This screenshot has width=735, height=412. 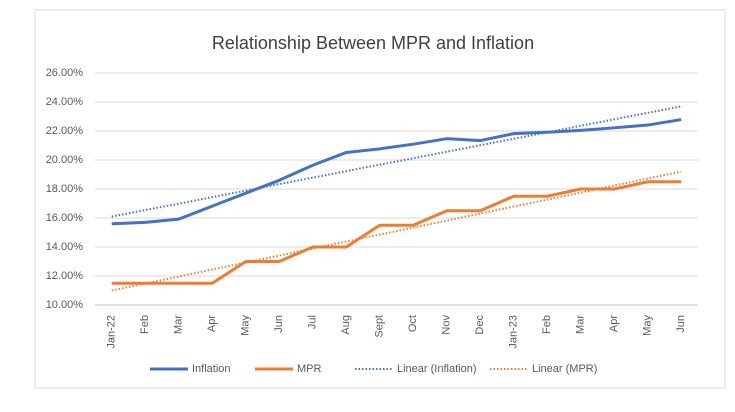 What do you see at coordinates (480, 325) in the screenshot?
I see `x-tick-label: Dec` at bounding box center [480, 325].